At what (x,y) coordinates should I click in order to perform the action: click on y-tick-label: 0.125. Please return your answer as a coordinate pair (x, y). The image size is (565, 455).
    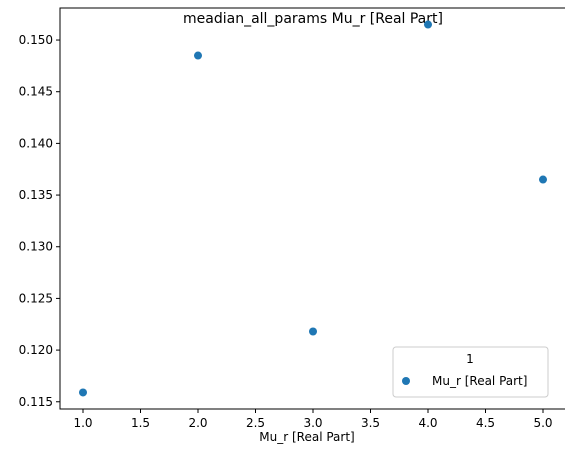
    Looking at the image, I should click on (36, 298).